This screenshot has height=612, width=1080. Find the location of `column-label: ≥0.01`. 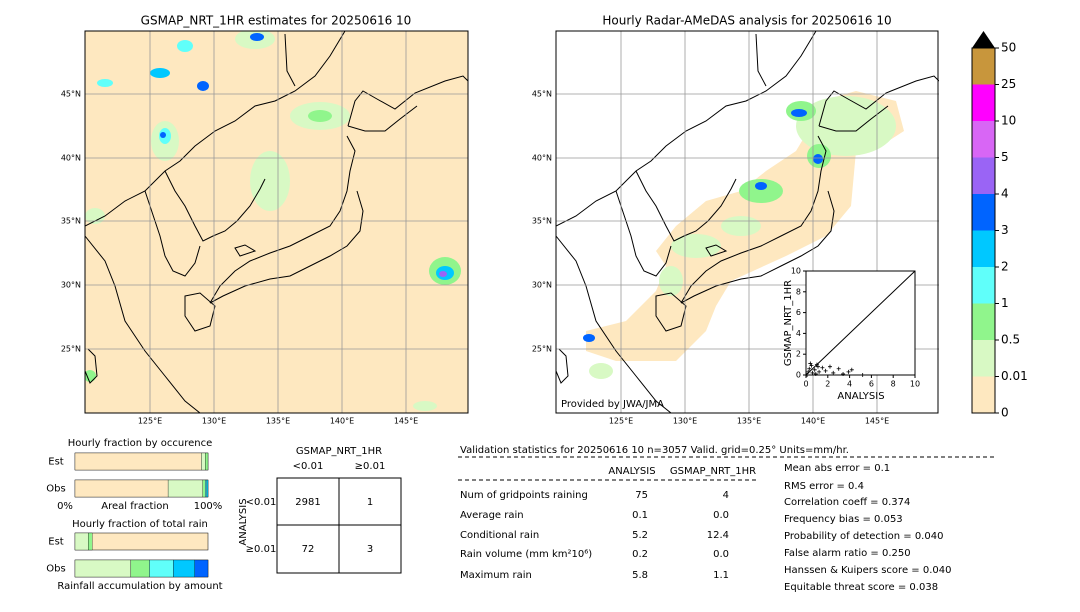

column-label: ≥0.01 is located at coordinates (370, 466).